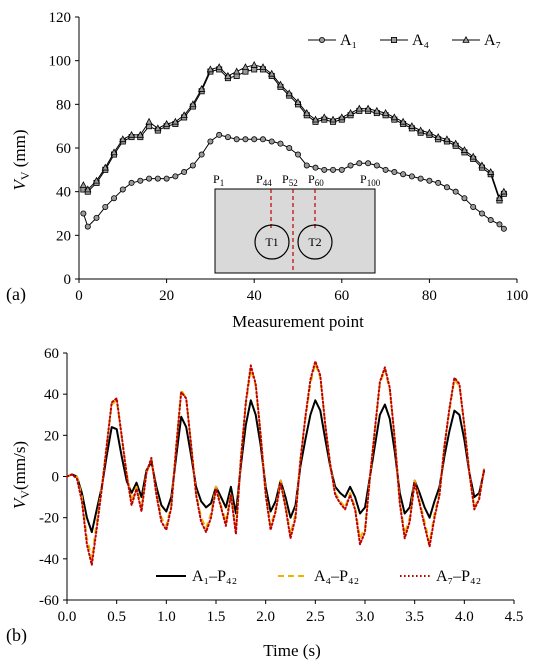 Image resolution: width=550 pixels, height=667 pixels. Describe the element at coordinates (315, 617) in the screenshot. I see `chart-b-x-tick-label: 2.5` at that location.